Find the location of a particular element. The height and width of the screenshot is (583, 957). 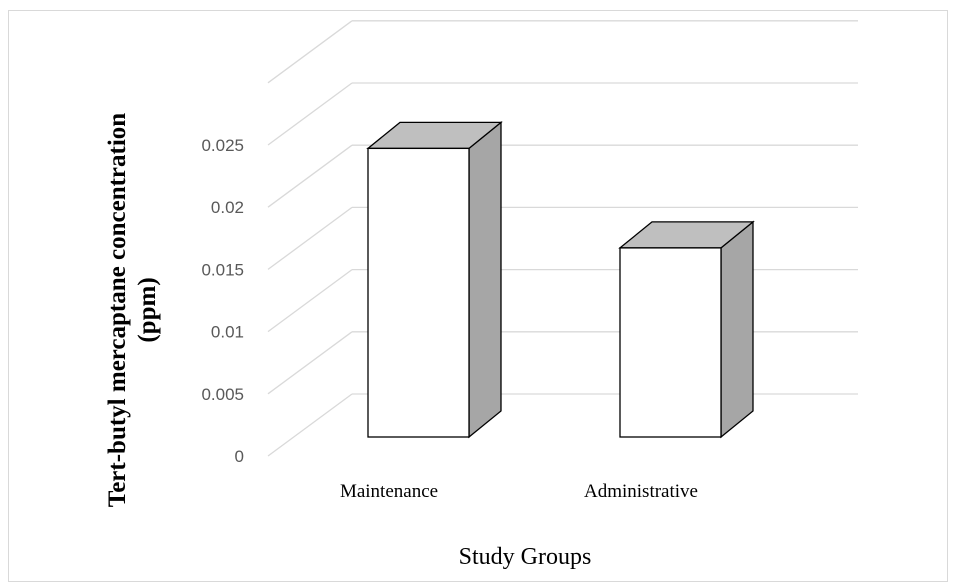

x-axis-categories: Maintenance Administrative is located at coordinates (519, 491).